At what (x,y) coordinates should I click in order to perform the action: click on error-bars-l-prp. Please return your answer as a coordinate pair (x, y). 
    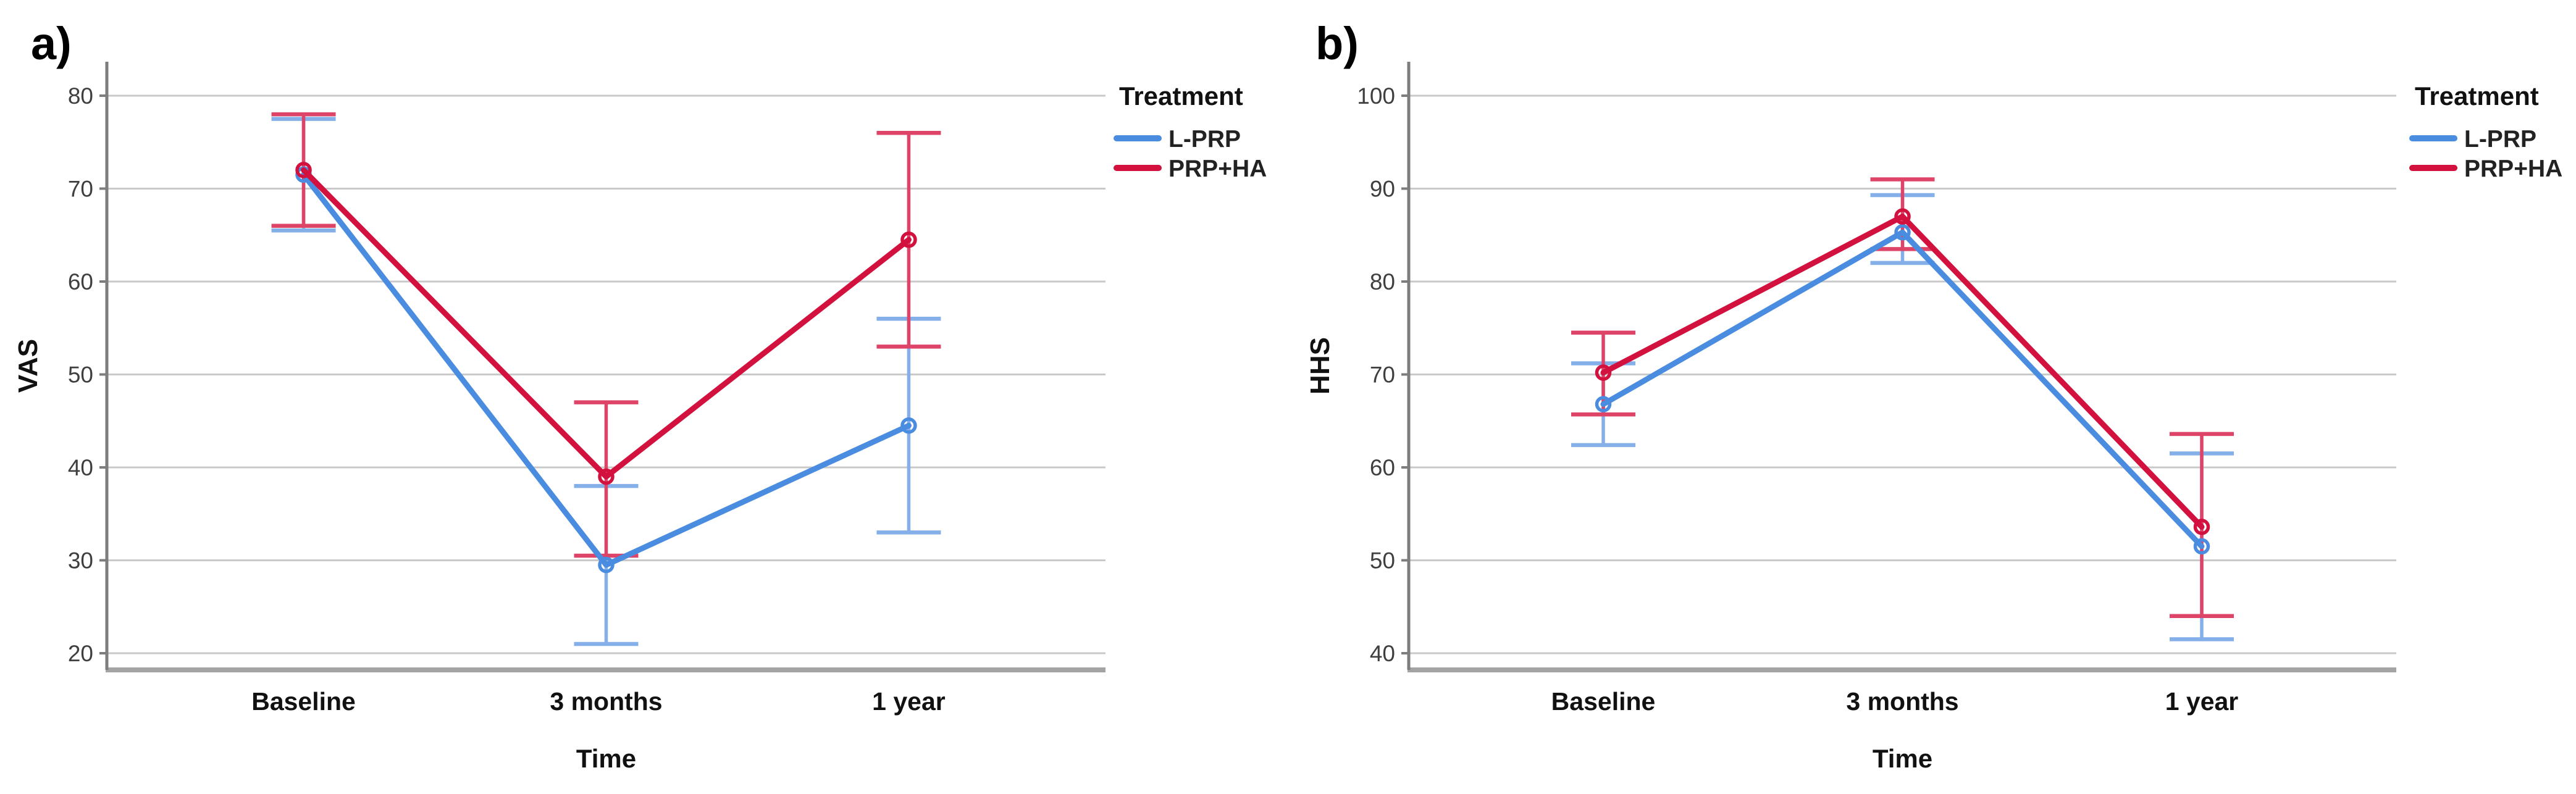
    Looking at the image, I should click on (1903, 417).